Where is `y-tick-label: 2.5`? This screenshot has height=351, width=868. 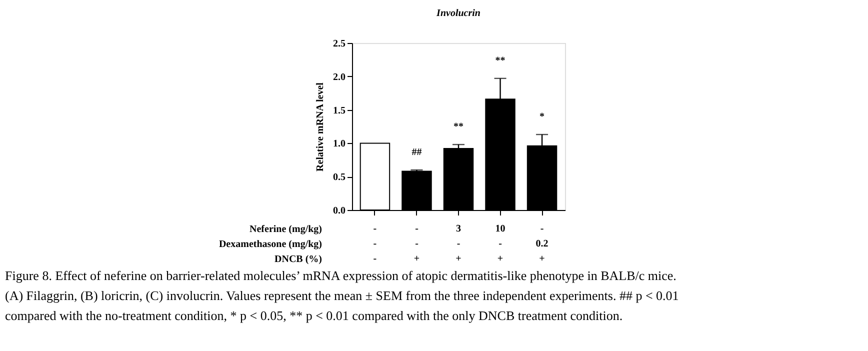
y-tick-label: 2.5 is located at coordinates (339, 44).